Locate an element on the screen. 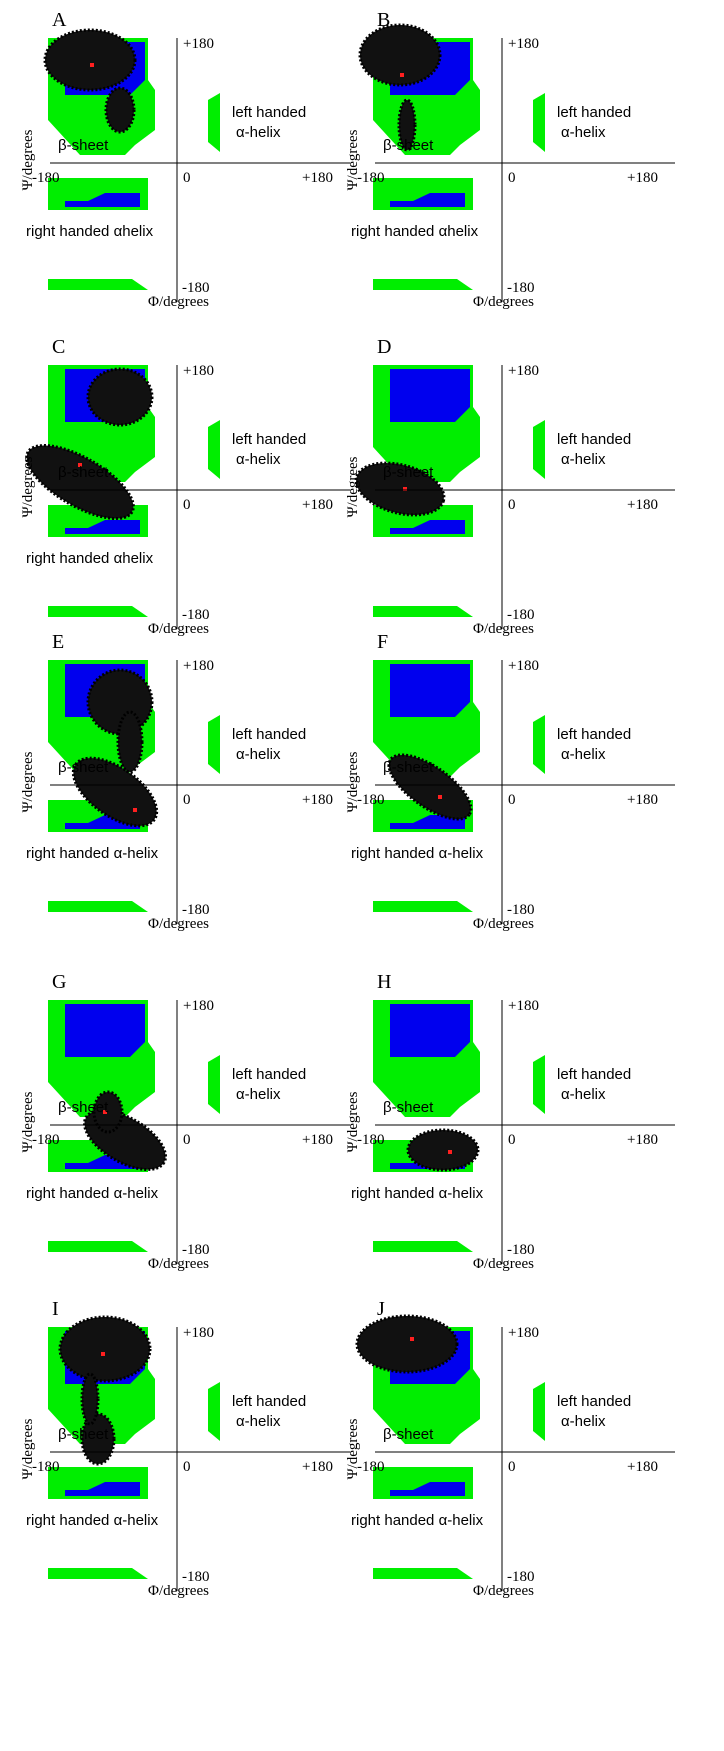 The width and height of the screenshot is (724, 1751). panel-label: H is located at coordinates (384, 982).